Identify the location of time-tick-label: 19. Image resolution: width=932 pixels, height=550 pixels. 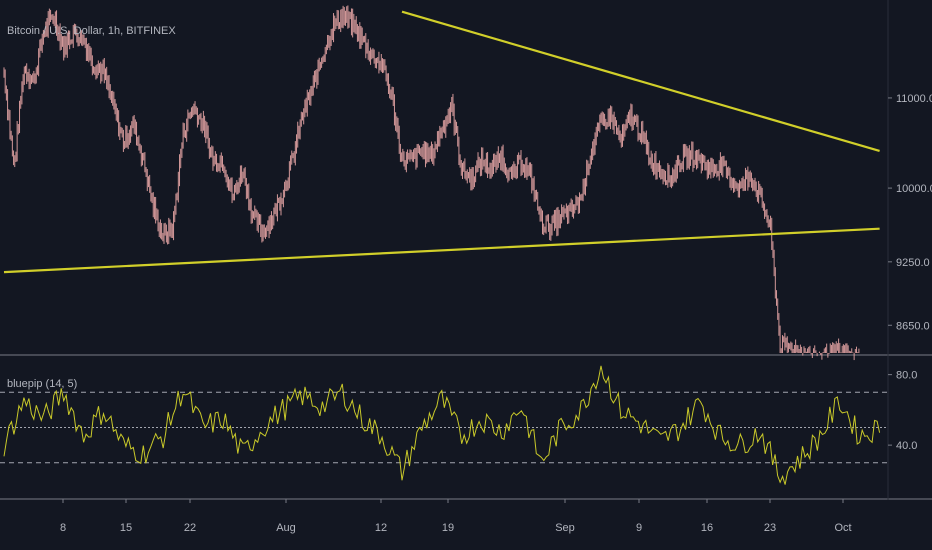
(448, 528).